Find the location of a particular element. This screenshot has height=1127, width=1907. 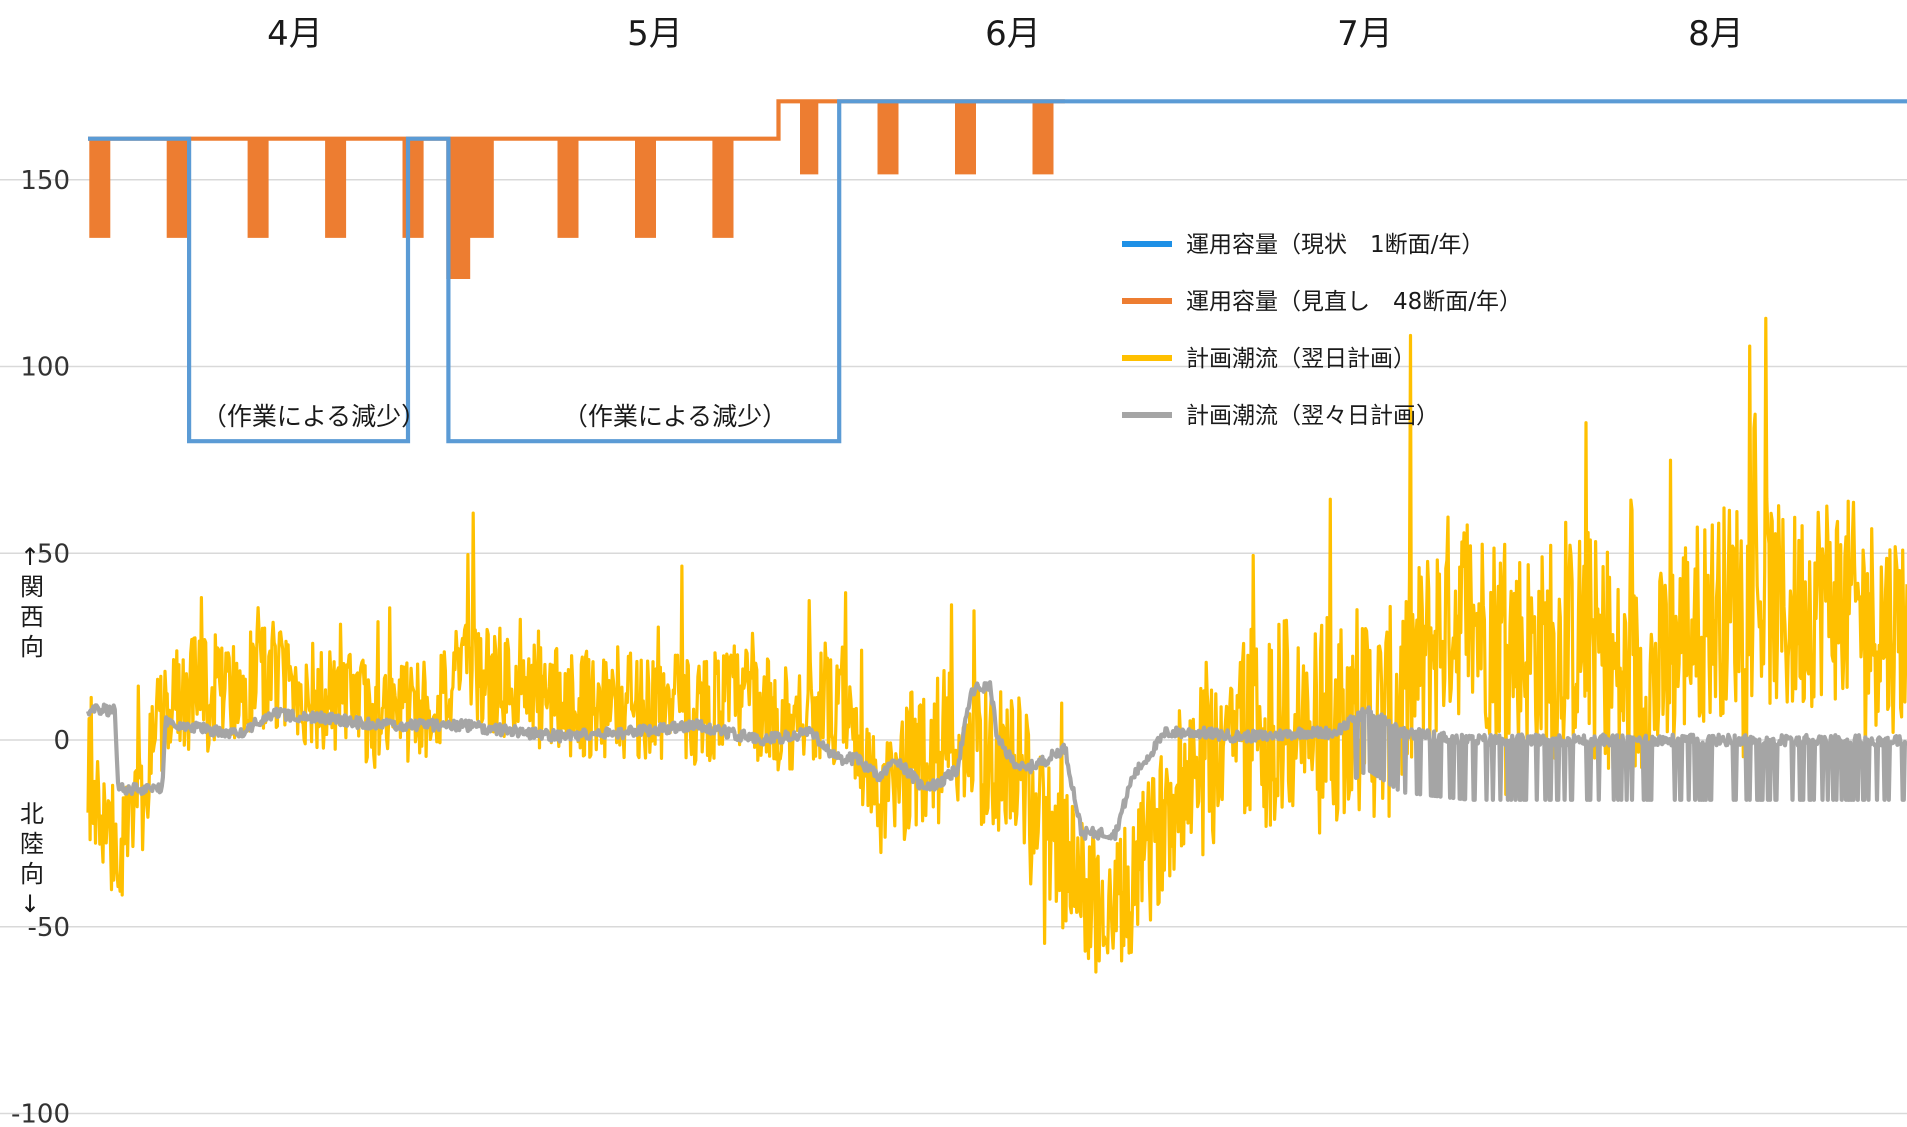

y-label-hokuriku-char-3: 向 is located at coordinates (32, 874).